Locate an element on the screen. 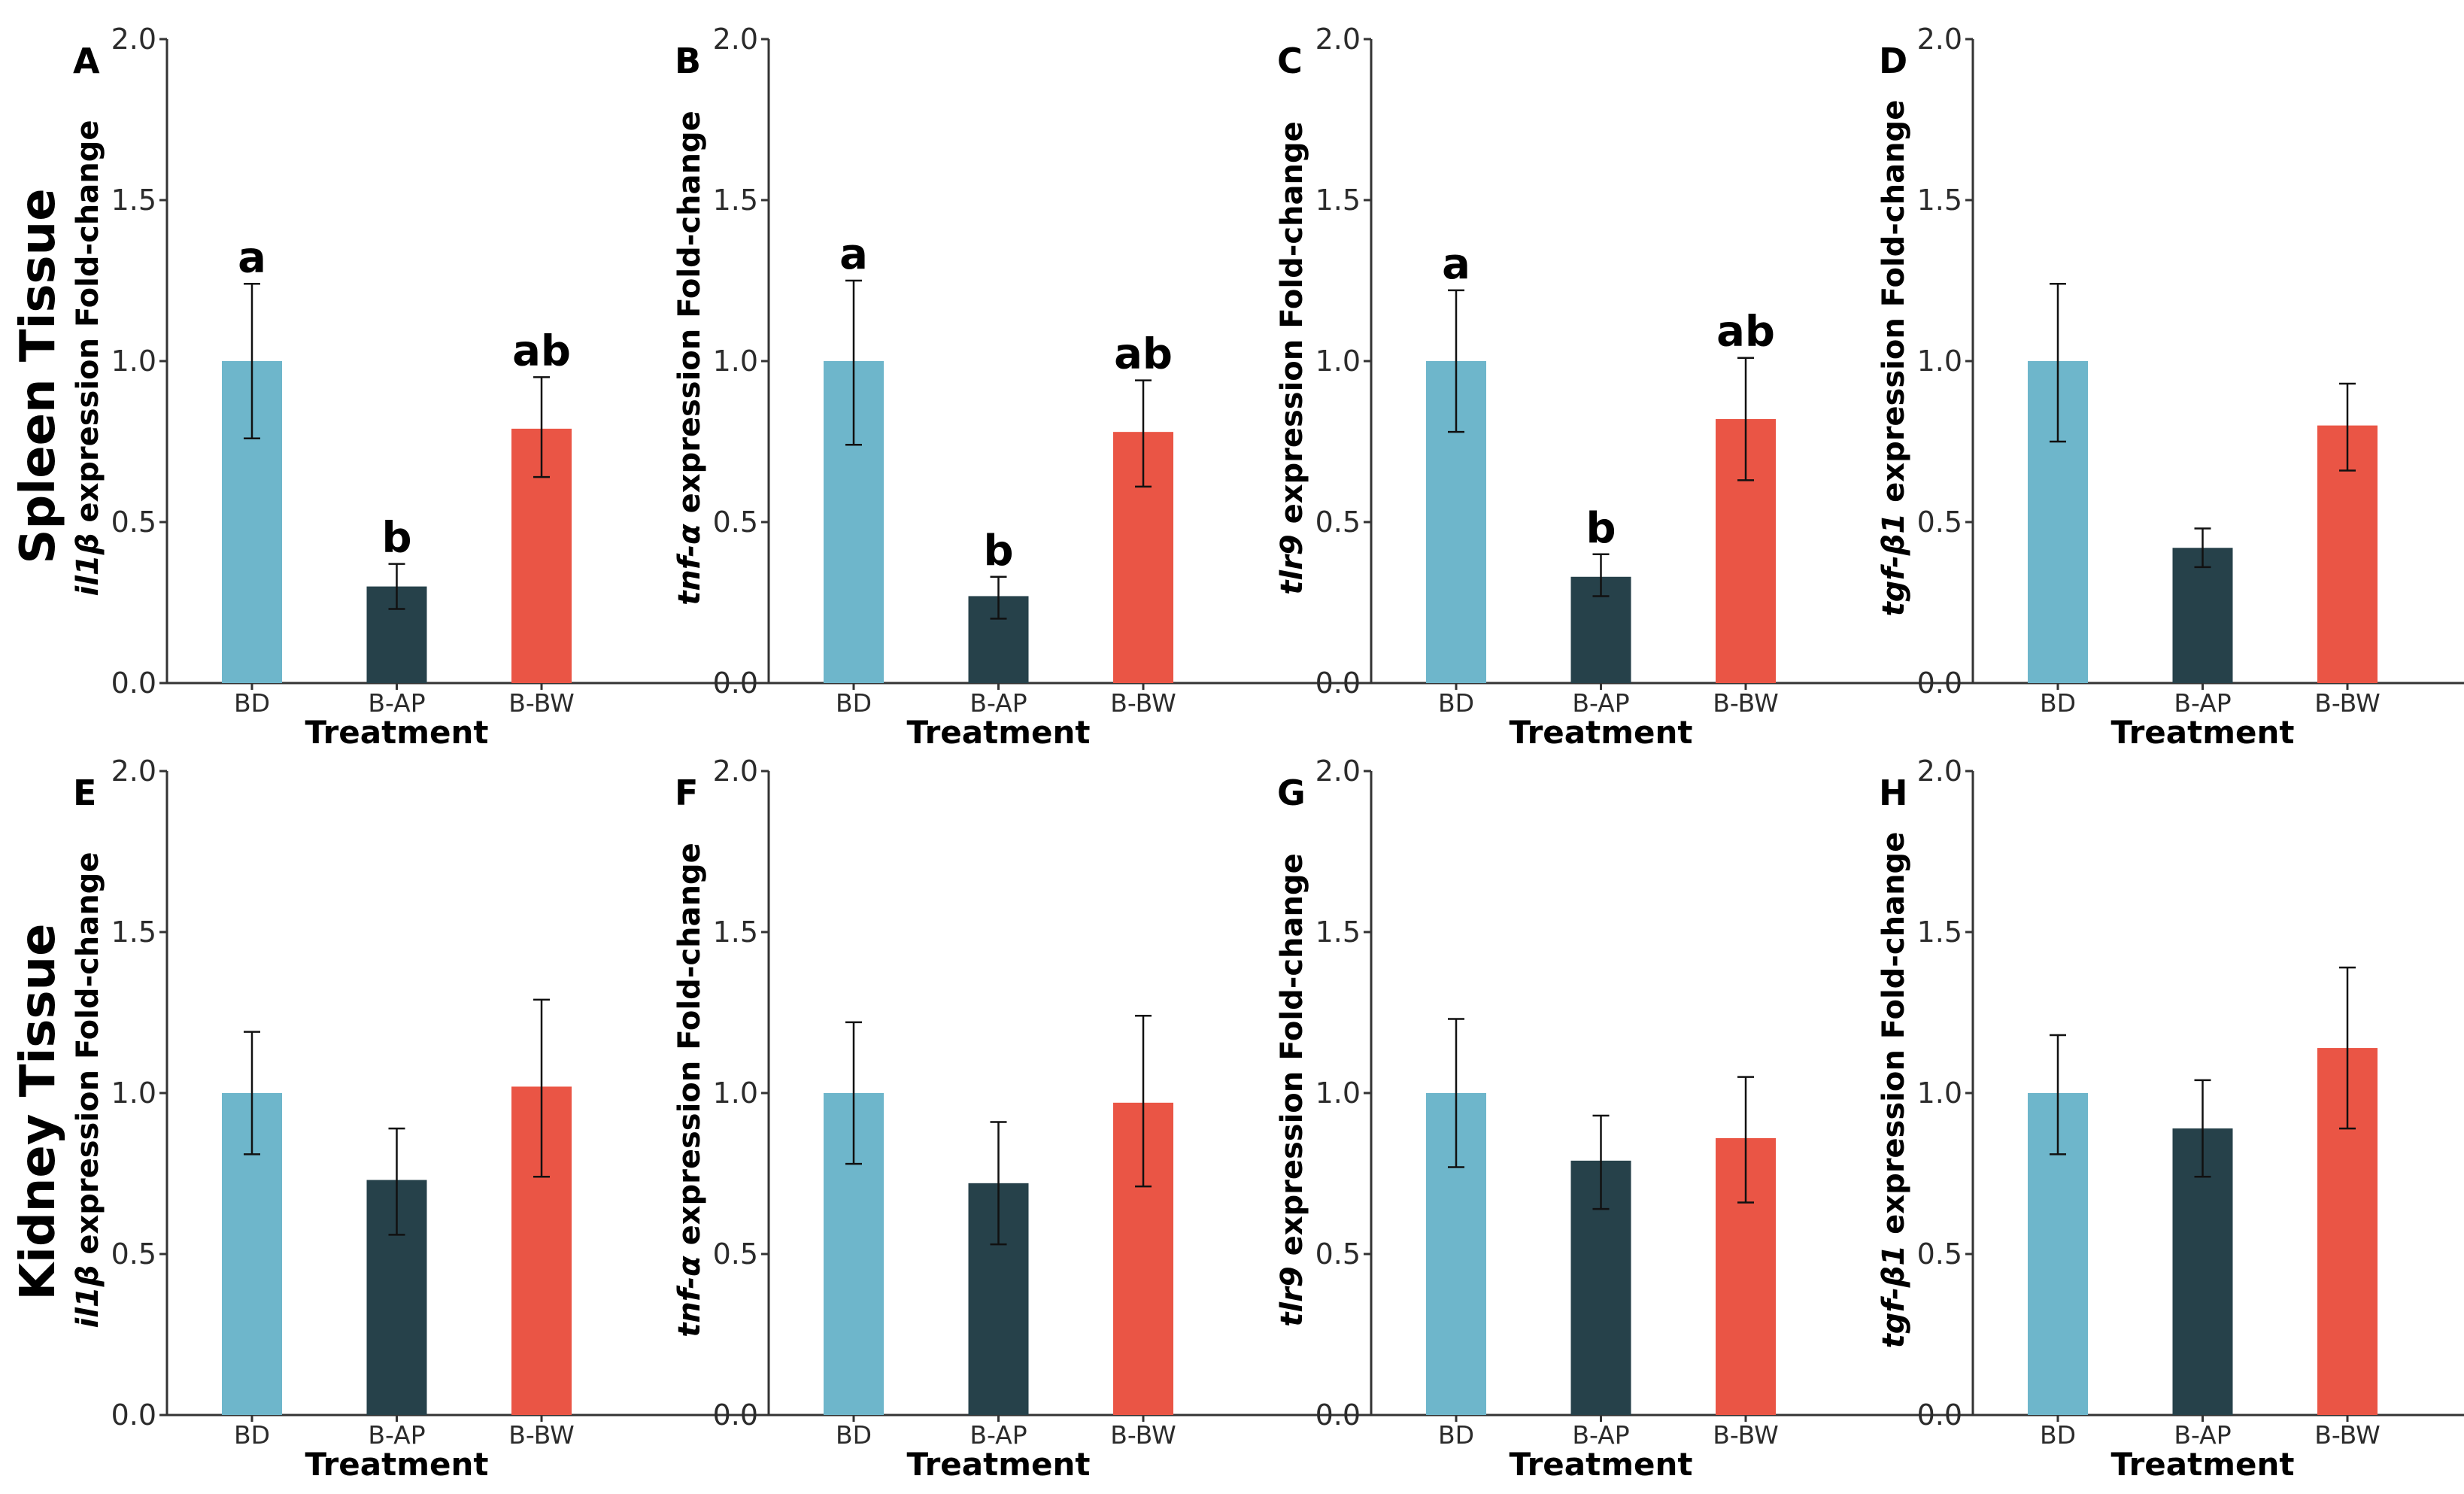  panel-a-sig-label: a is located at coordinates (252, 257).